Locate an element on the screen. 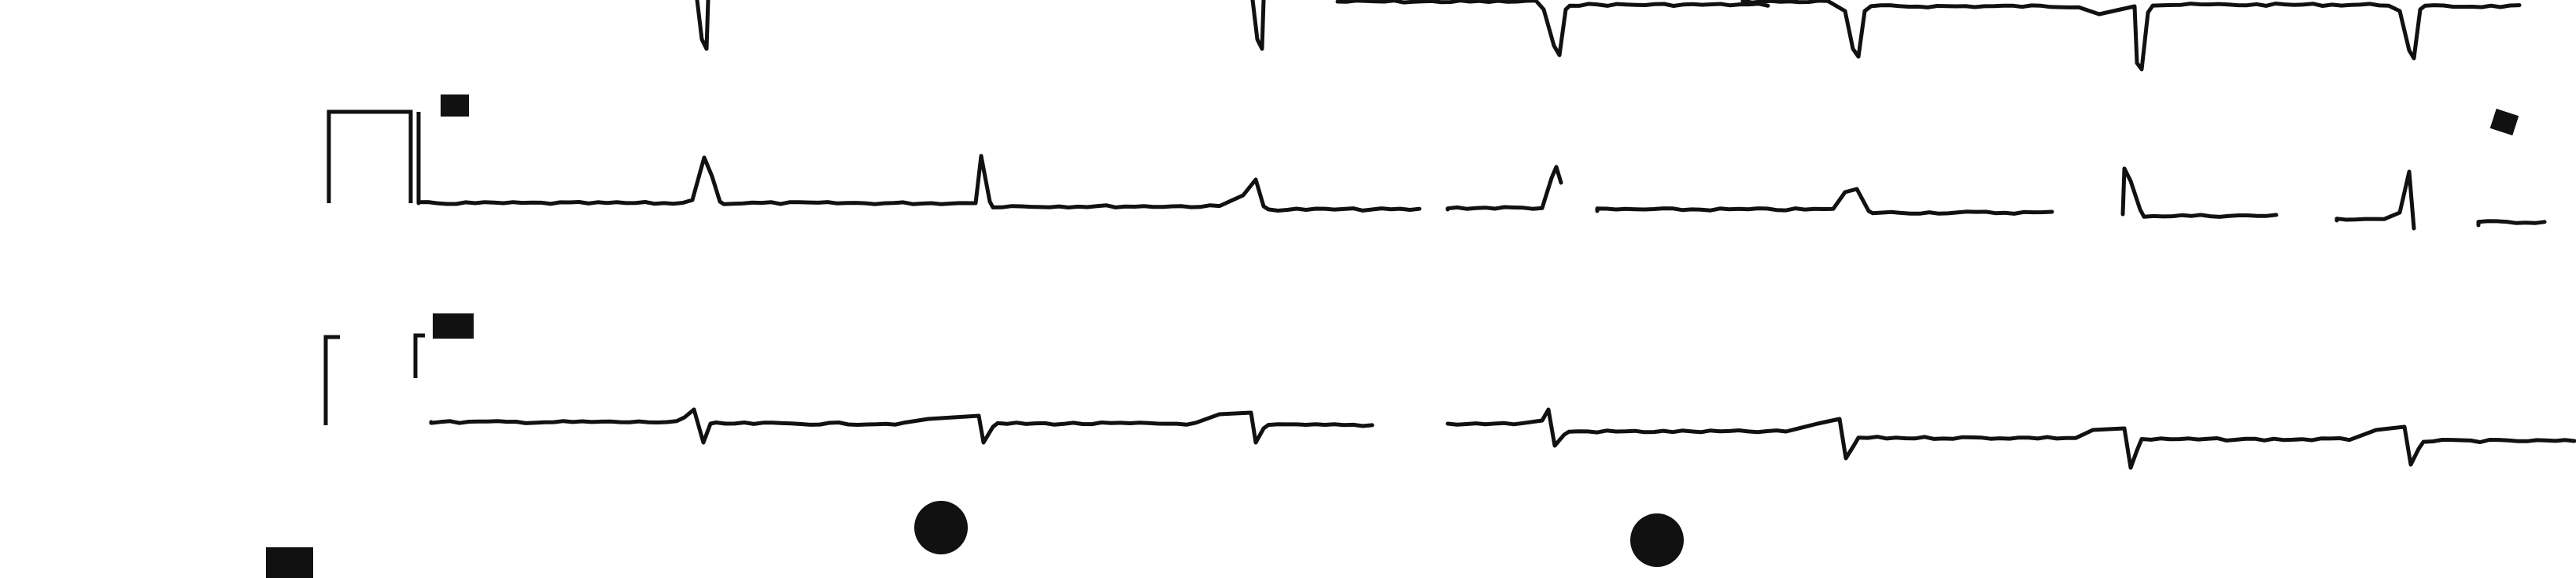  trace-top is located at coordinates (1929, 36).